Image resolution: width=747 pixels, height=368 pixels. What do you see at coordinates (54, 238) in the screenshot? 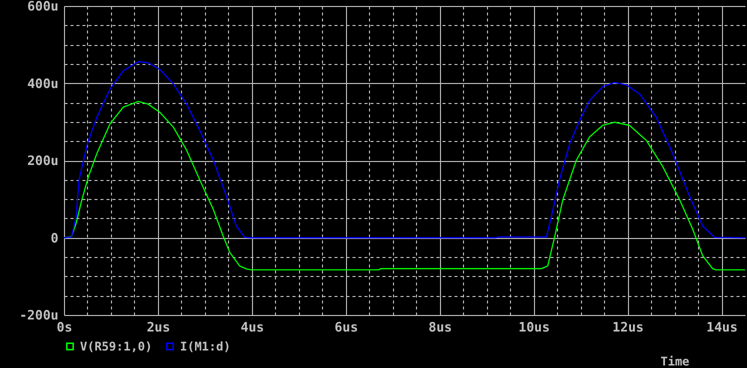
I see `y-tick-label: 0` at bounding box center [54, 238].